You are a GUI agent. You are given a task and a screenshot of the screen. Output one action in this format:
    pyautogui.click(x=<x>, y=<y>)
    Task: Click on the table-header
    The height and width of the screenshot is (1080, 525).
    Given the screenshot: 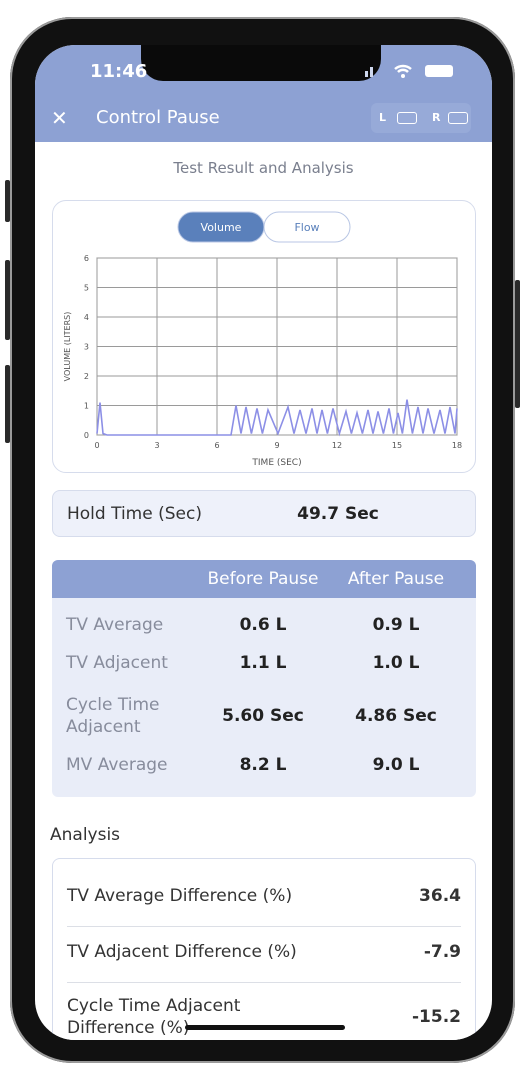 What is the action you would take?
    pyautogui.click(x=264, y=579)
    